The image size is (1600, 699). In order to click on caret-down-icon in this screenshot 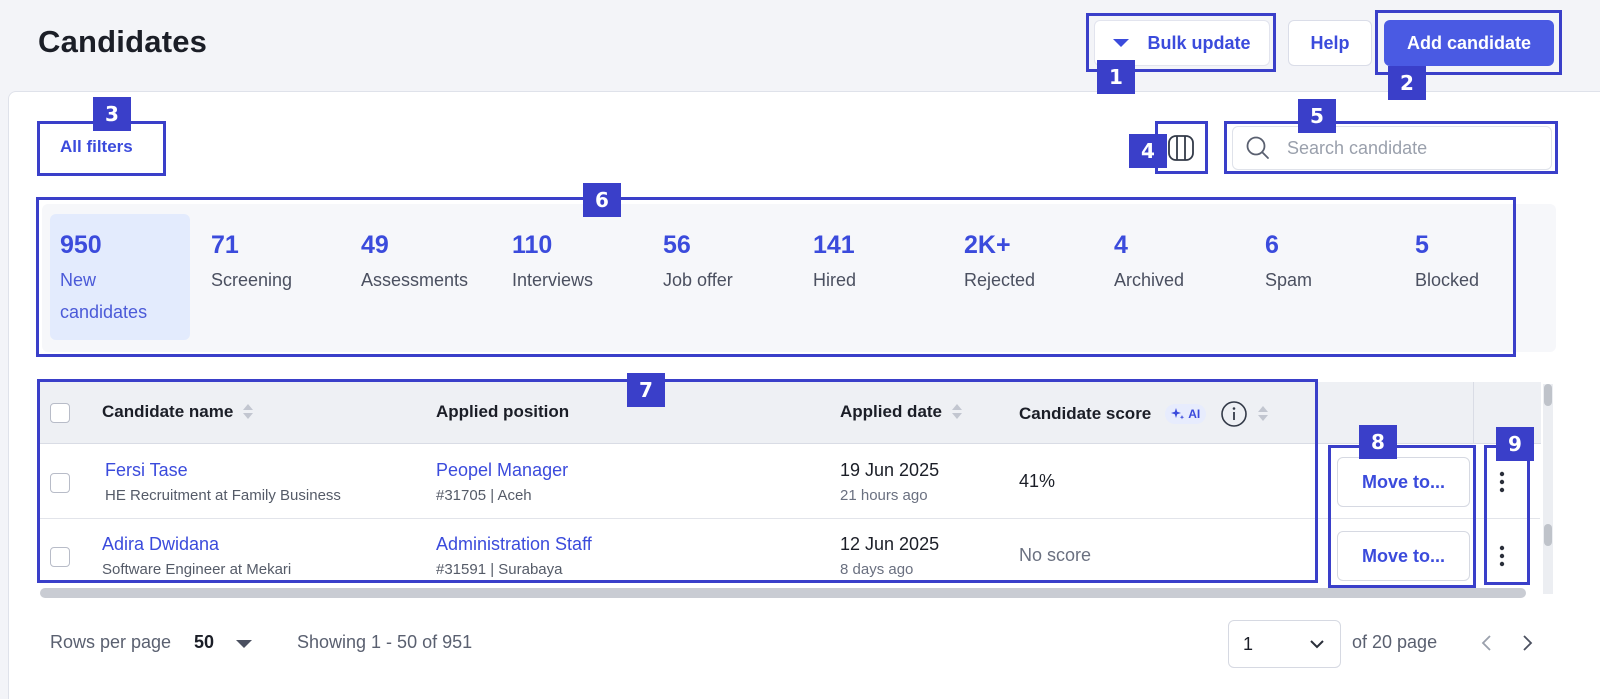, I will do `click(1121, 43)`.